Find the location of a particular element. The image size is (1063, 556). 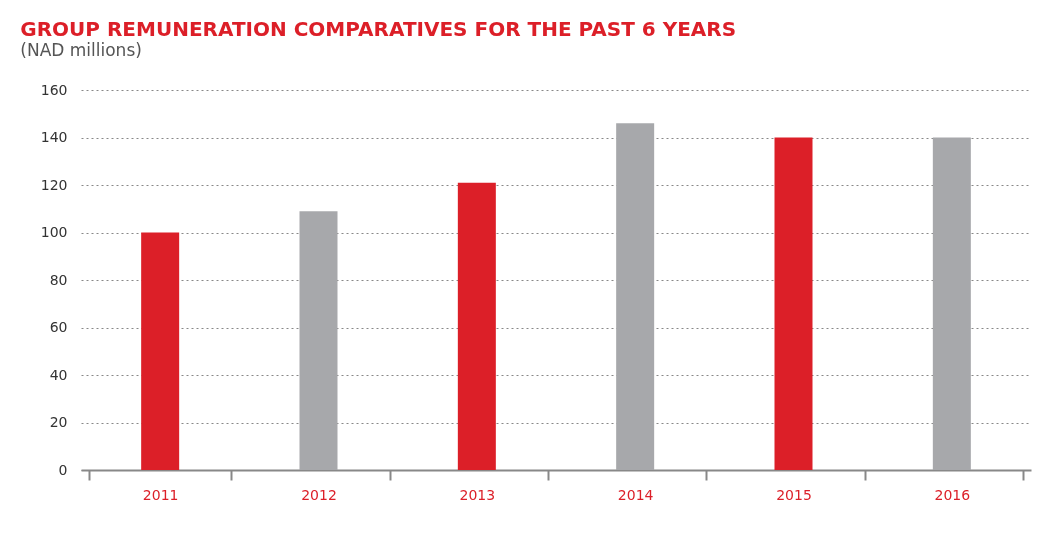

x-tick-label: 2013 is located at coordinates (477, 494).